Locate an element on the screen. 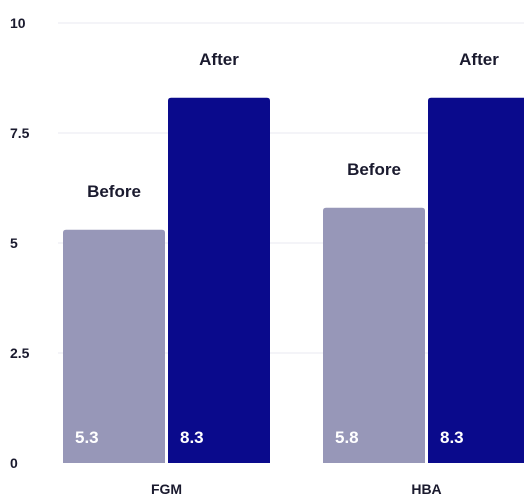  y-tick-label: 0 is located at coordinates (14, 463).